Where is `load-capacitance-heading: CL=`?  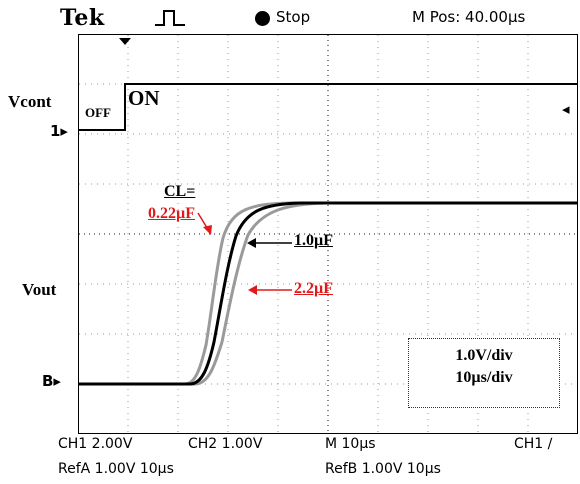 load-capacitance-heading: CL= is located at coordinates (180, 191).